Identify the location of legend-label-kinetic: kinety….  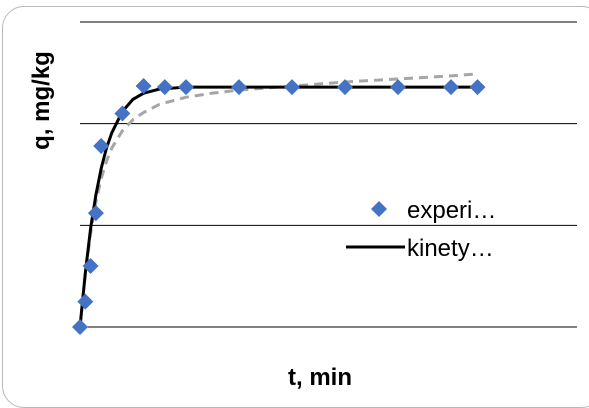
(450, 248).